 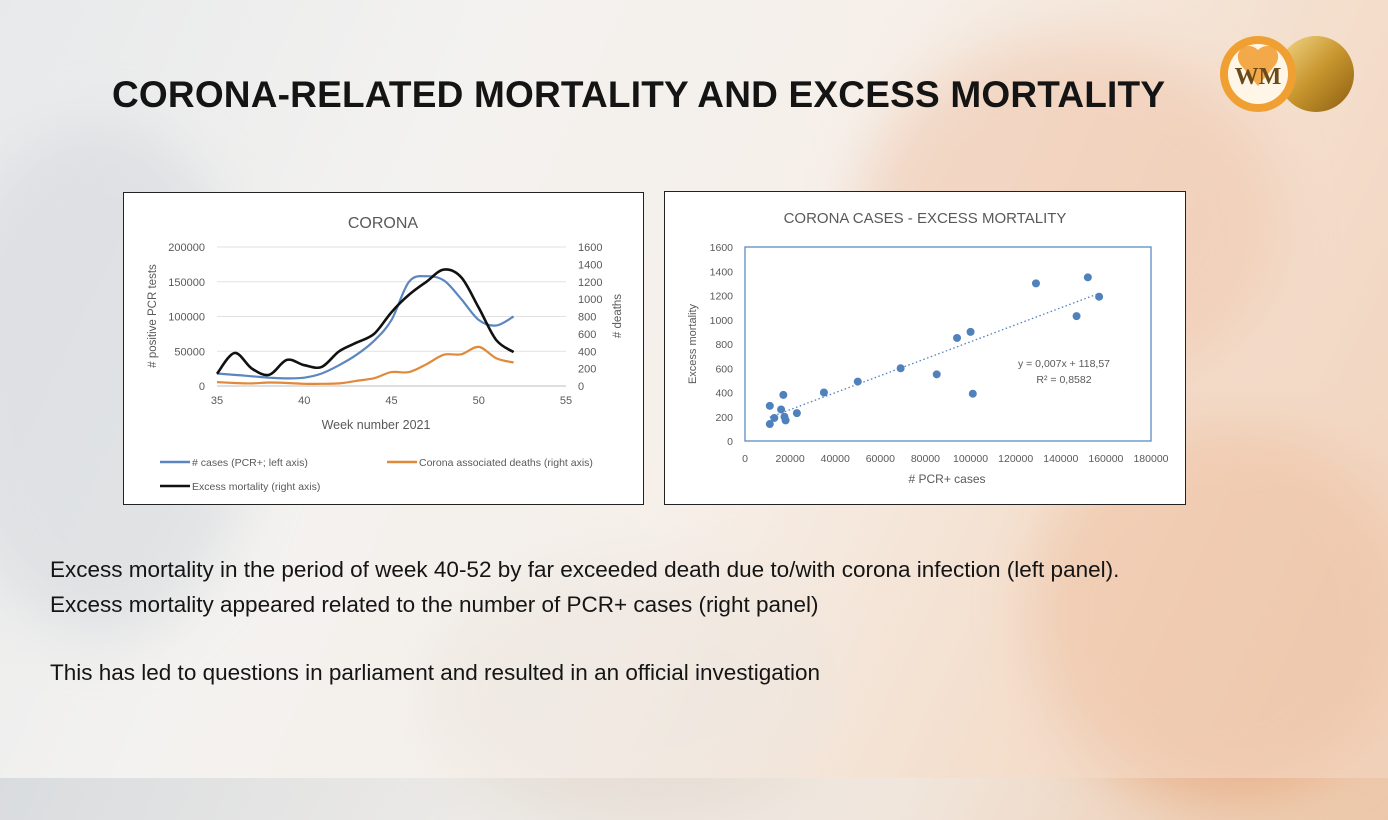 I want to click on brand-logo: WM, so click(x=1287, y=74).